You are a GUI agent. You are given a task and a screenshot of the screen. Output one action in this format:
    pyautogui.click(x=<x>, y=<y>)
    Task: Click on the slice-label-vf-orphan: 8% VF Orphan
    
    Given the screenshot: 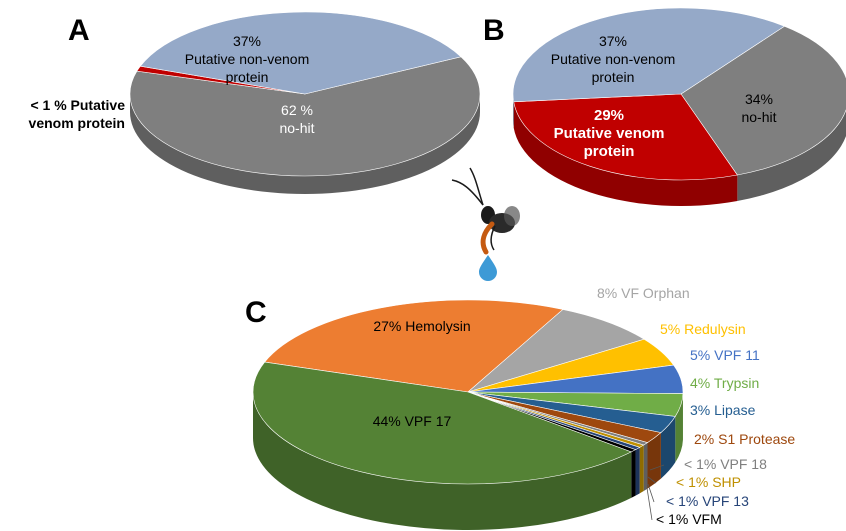 What is the action you would take?
    pyautogui.click(x=643, y=293)
    